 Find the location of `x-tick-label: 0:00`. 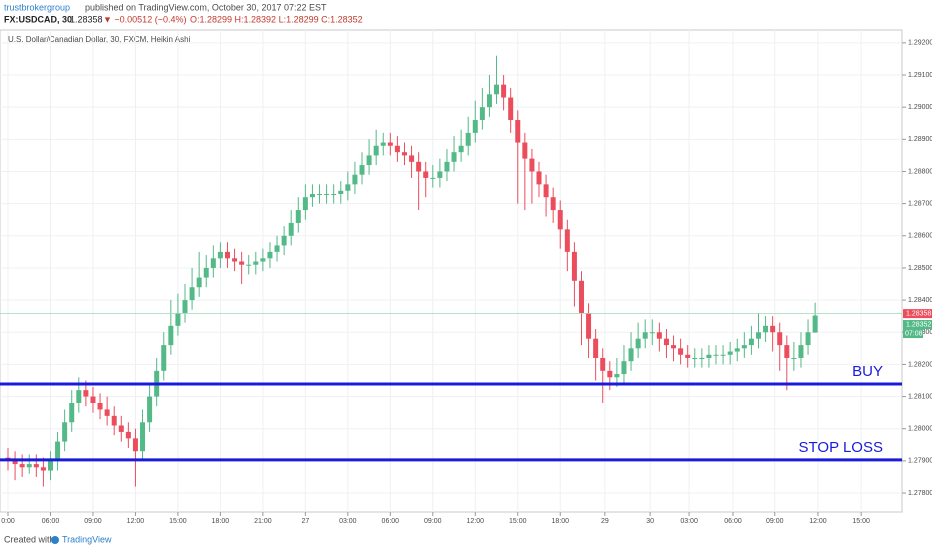

x-tick-label: 0:00 is located at coordinates (8, 521).